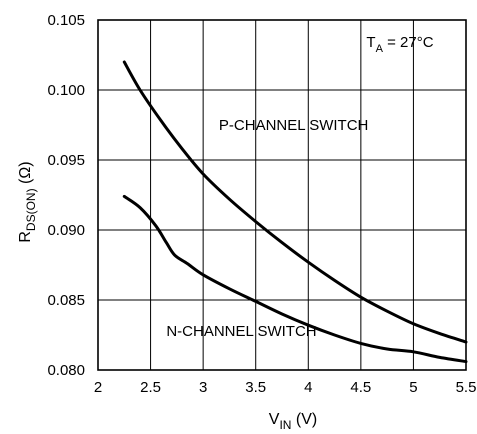  Describe the element at coordinates (413, 387) in the screenshot. I see `x-tick-label: 5` at that location.